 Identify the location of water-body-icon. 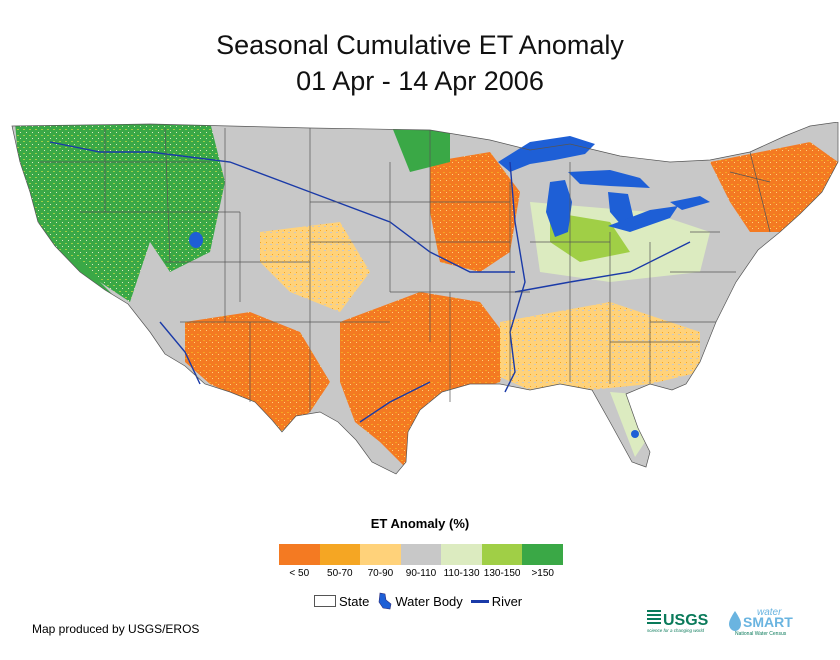
(385, 601).